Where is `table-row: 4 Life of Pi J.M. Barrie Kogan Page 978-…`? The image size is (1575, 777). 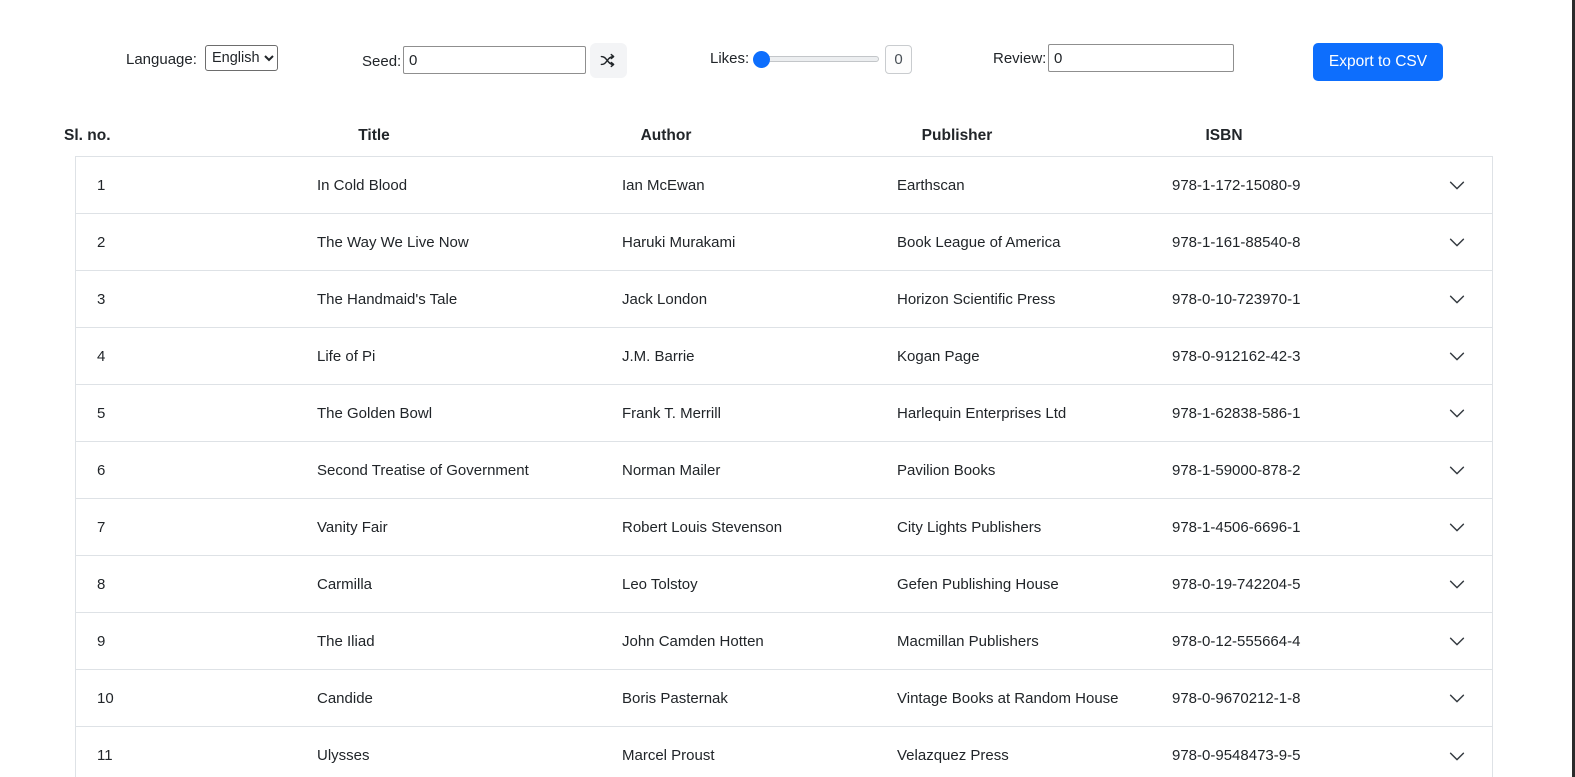
table-row: 4 Life of Pi J.M. Barrie Kogan Page 978-… is located at coordinates (784, 356).